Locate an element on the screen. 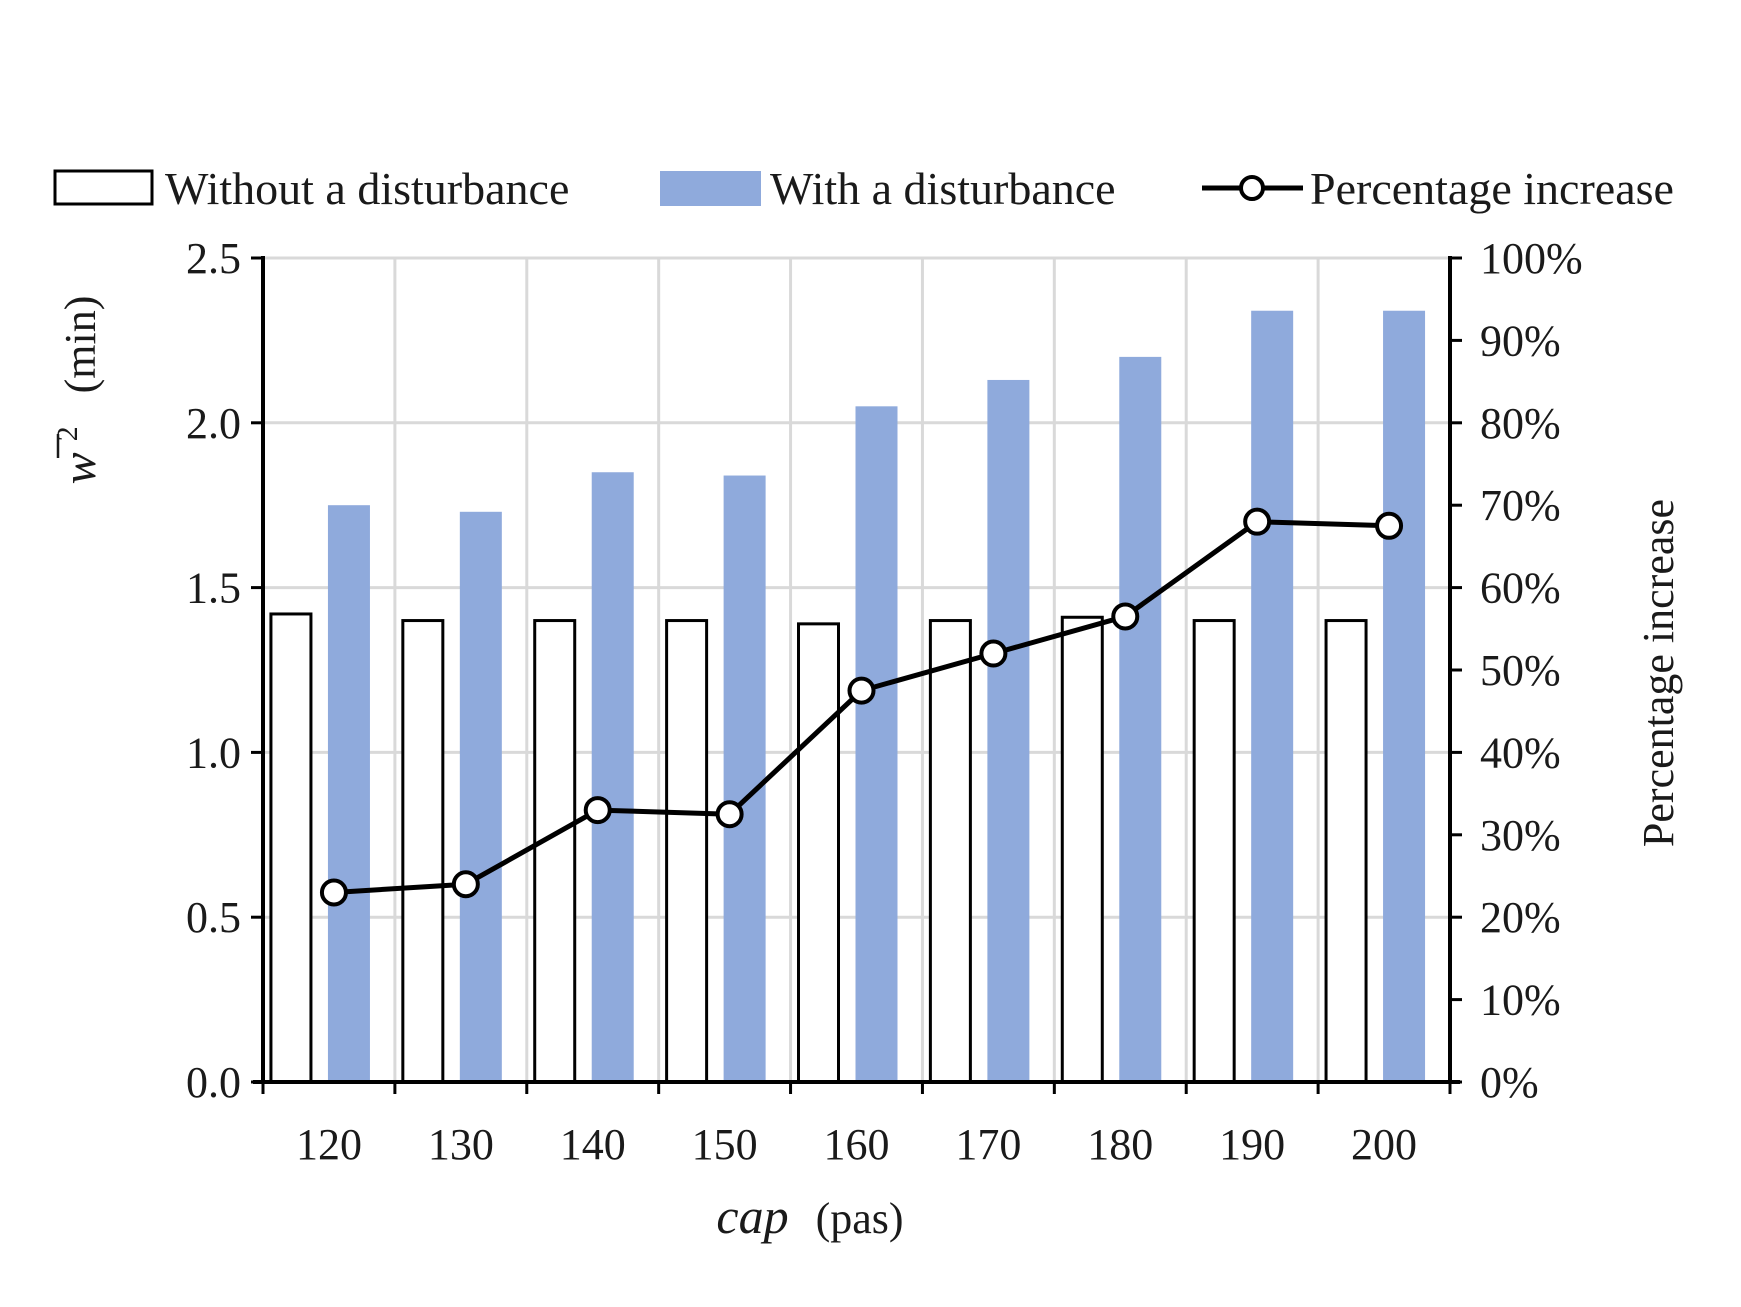 The width and height of the screenshot is (1741, 1307). y-left-tick-label: 1.5 is located at coordinates (213, 588).